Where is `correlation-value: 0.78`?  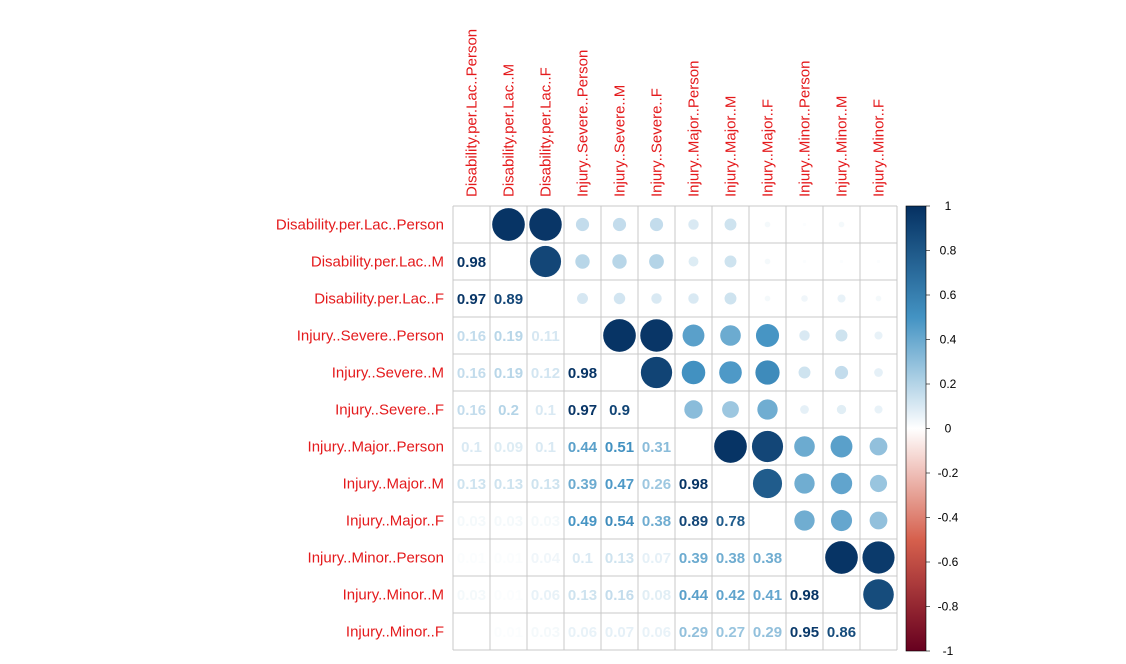 correlation-value: 0.78 is located at coordinates (730, 521).